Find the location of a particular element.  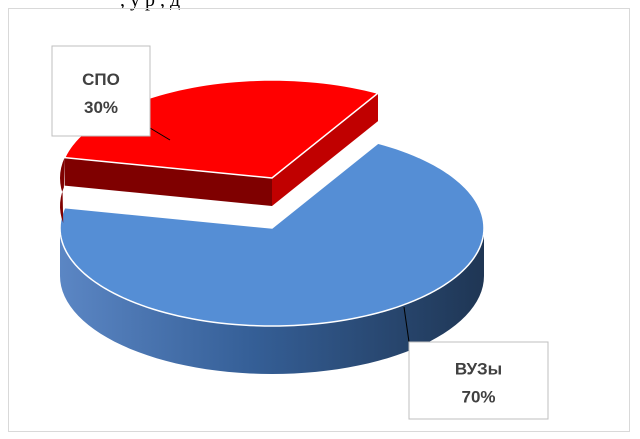

slice-spo-side is located at coordinates (62, 190).